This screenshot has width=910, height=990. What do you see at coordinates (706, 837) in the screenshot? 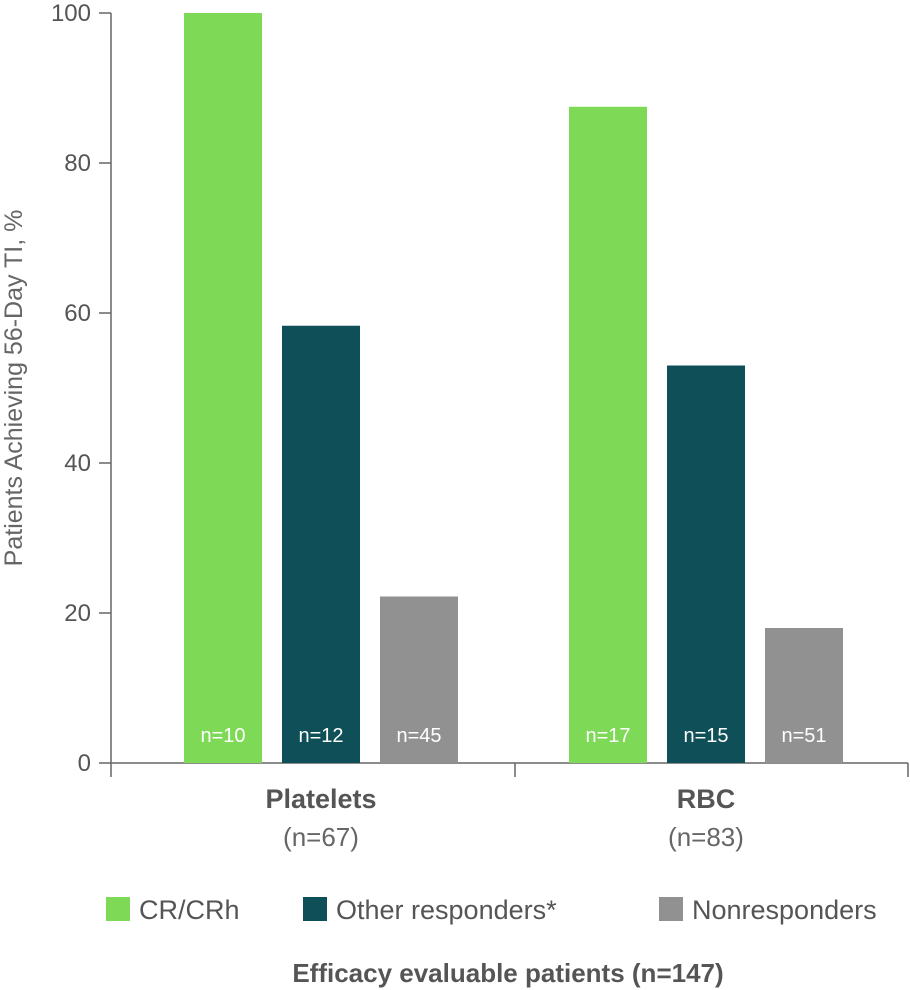
I see `category-sublabel: (n=83)` at bounding box center [706, 837].